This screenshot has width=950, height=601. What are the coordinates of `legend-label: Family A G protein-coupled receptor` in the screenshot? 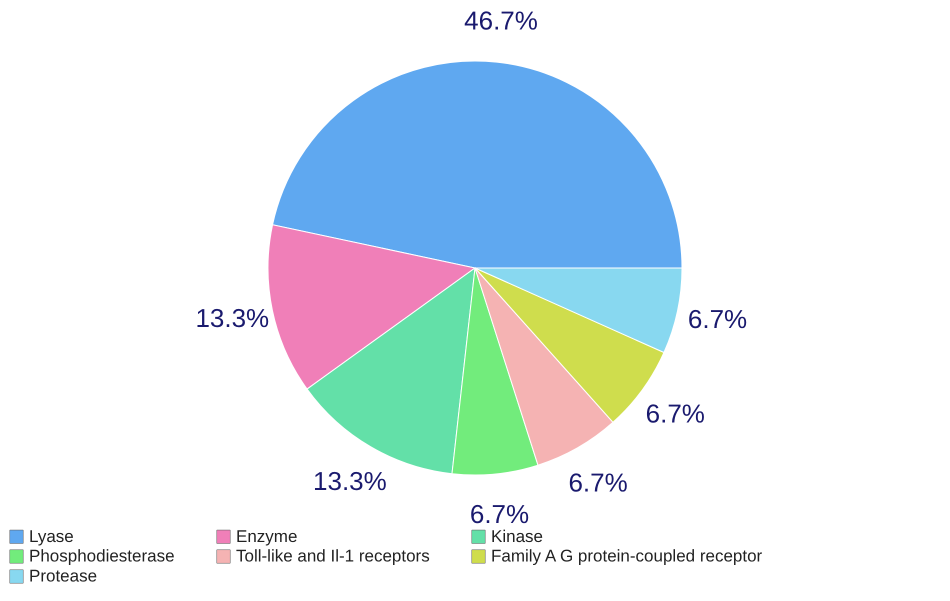 It's located at (627, 556).